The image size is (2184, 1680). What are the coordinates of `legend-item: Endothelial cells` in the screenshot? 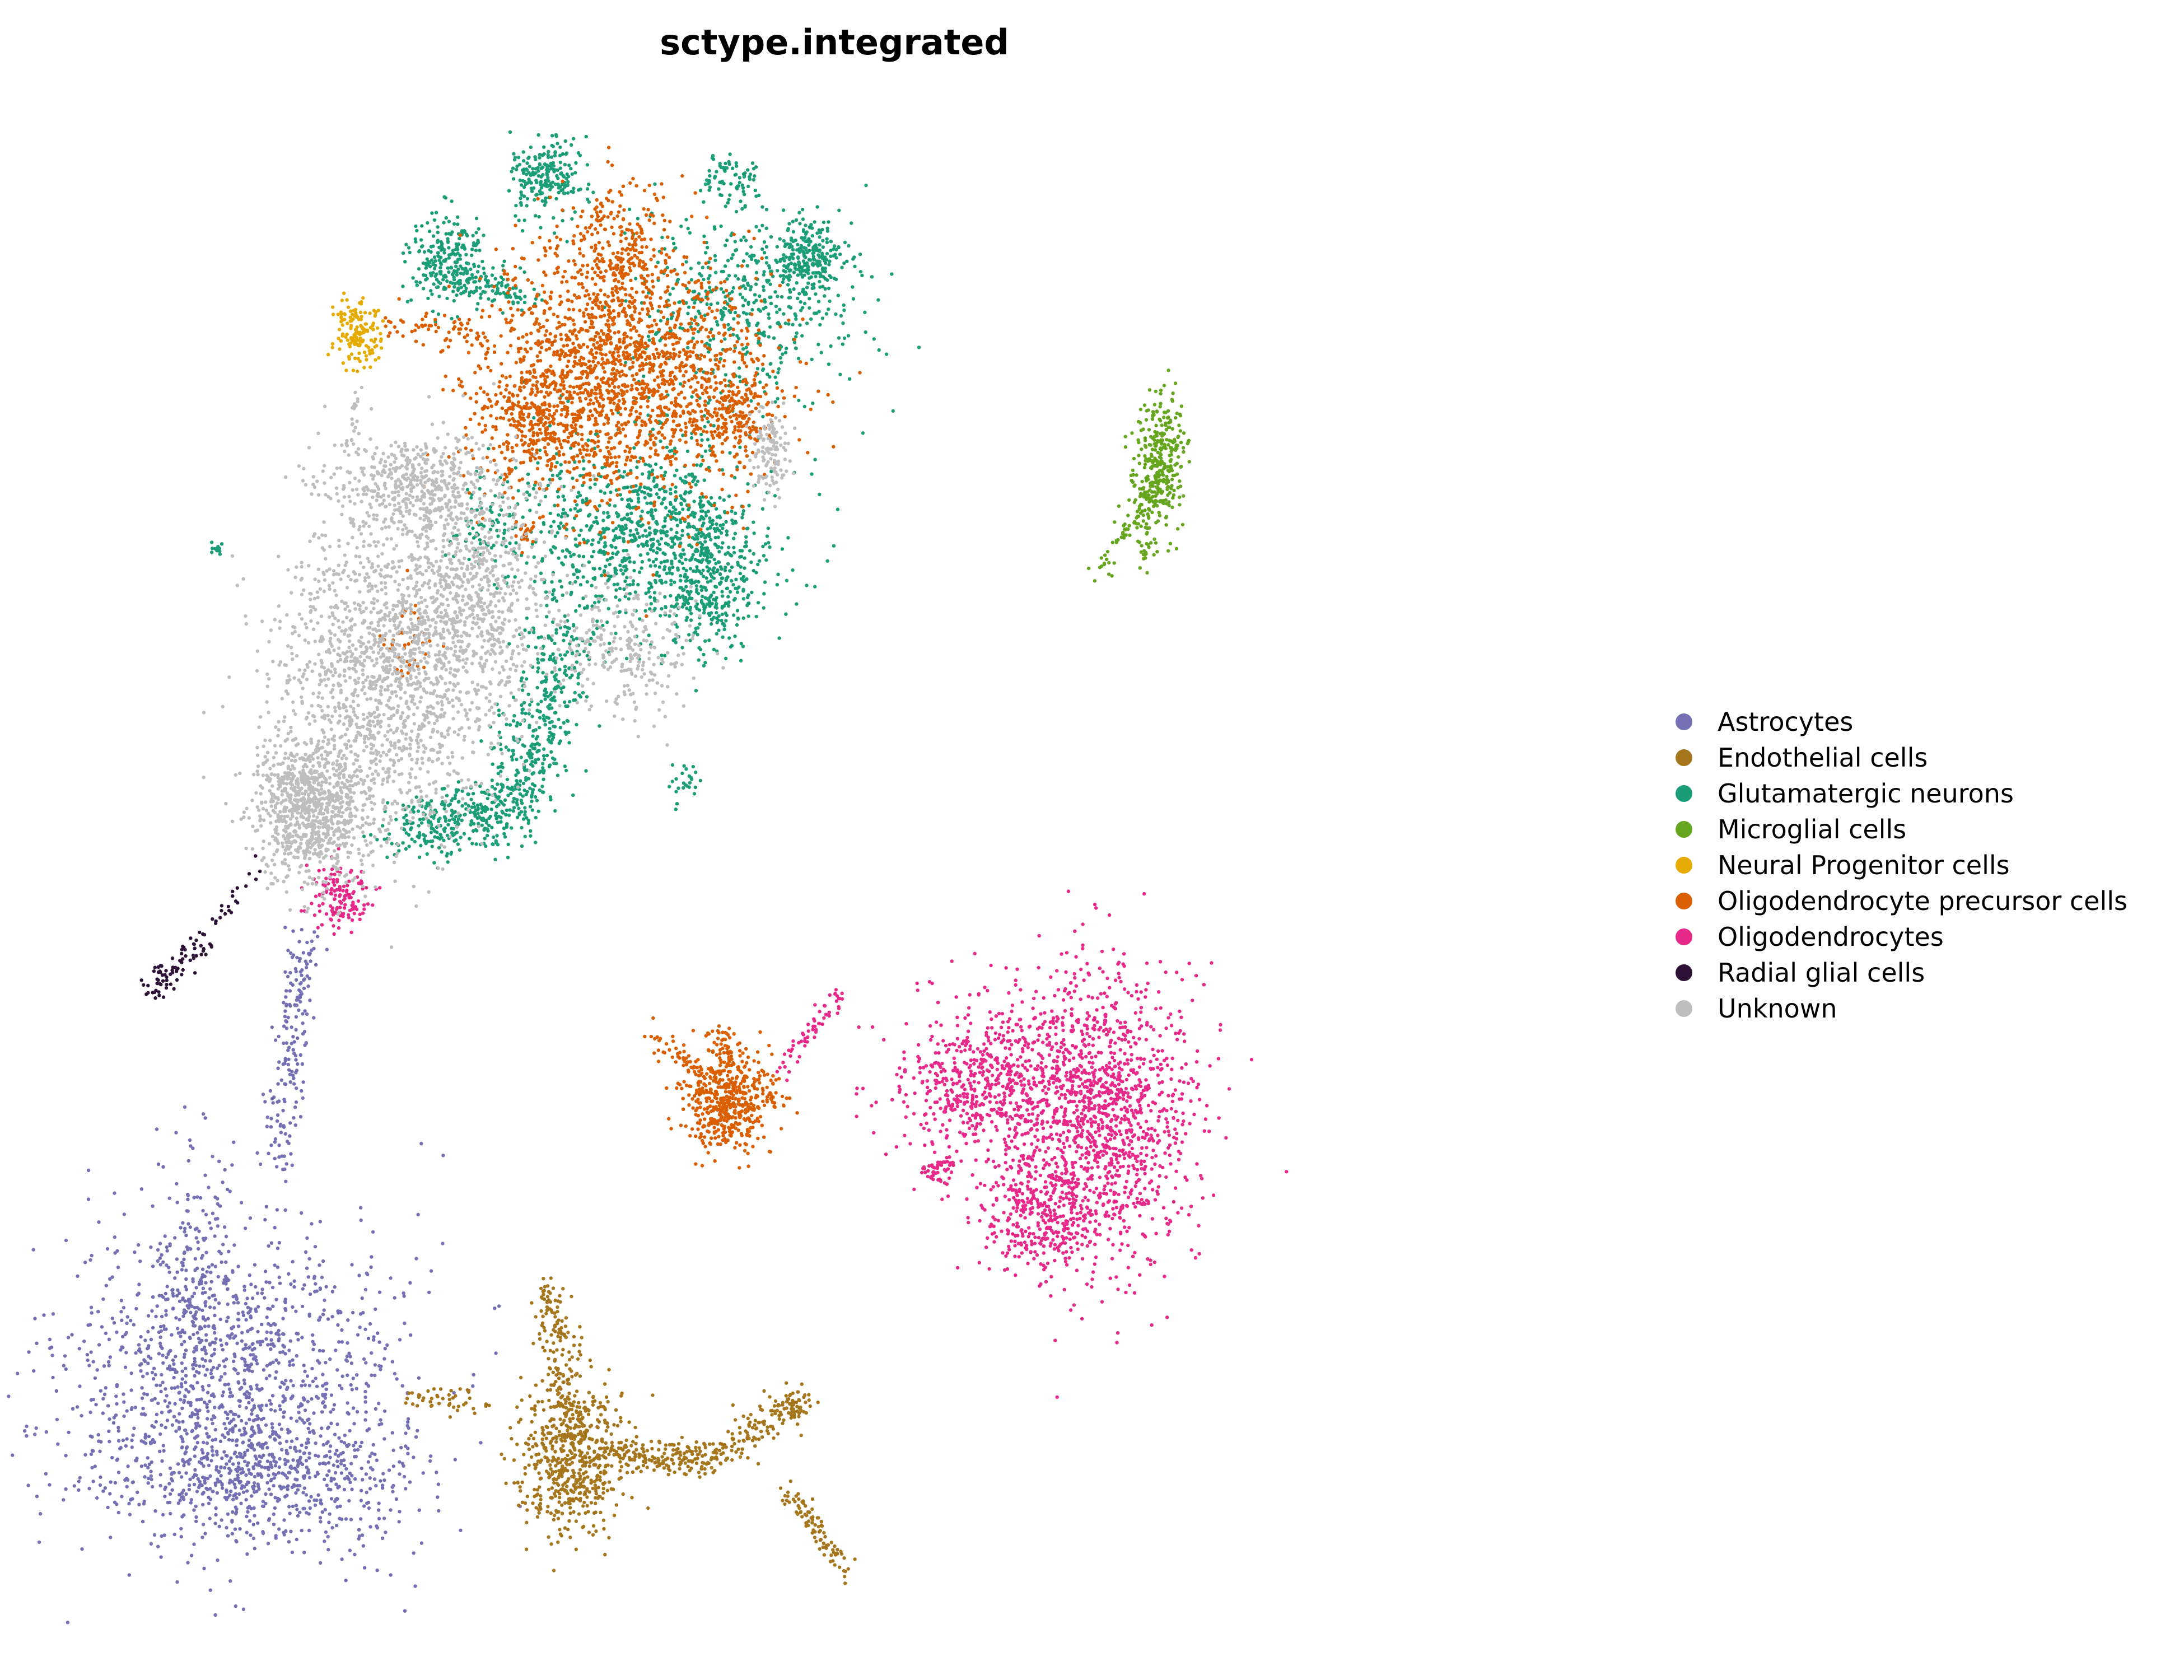 It's located at (1802, 758).